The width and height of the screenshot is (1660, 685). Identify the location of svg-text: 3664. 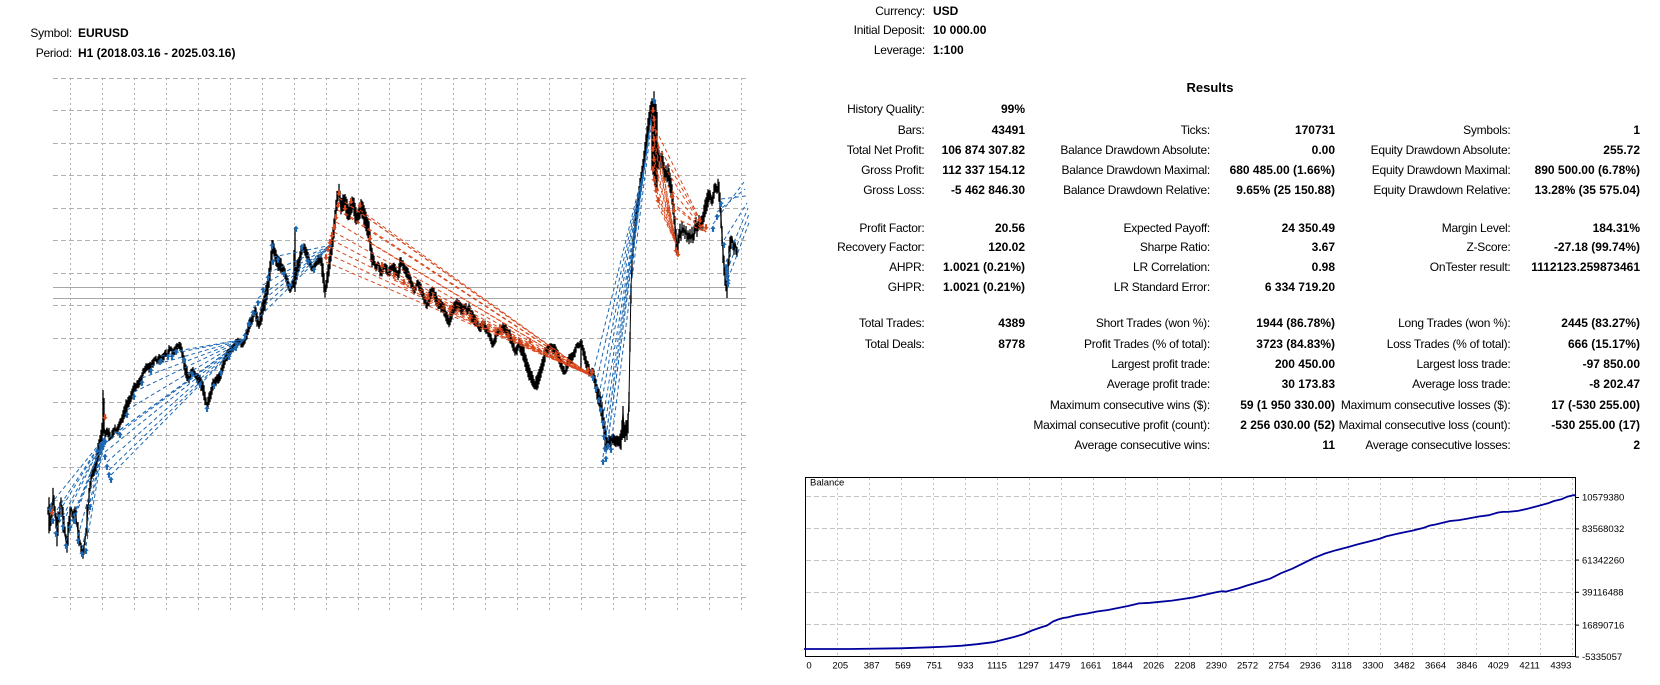
(1435, 666).